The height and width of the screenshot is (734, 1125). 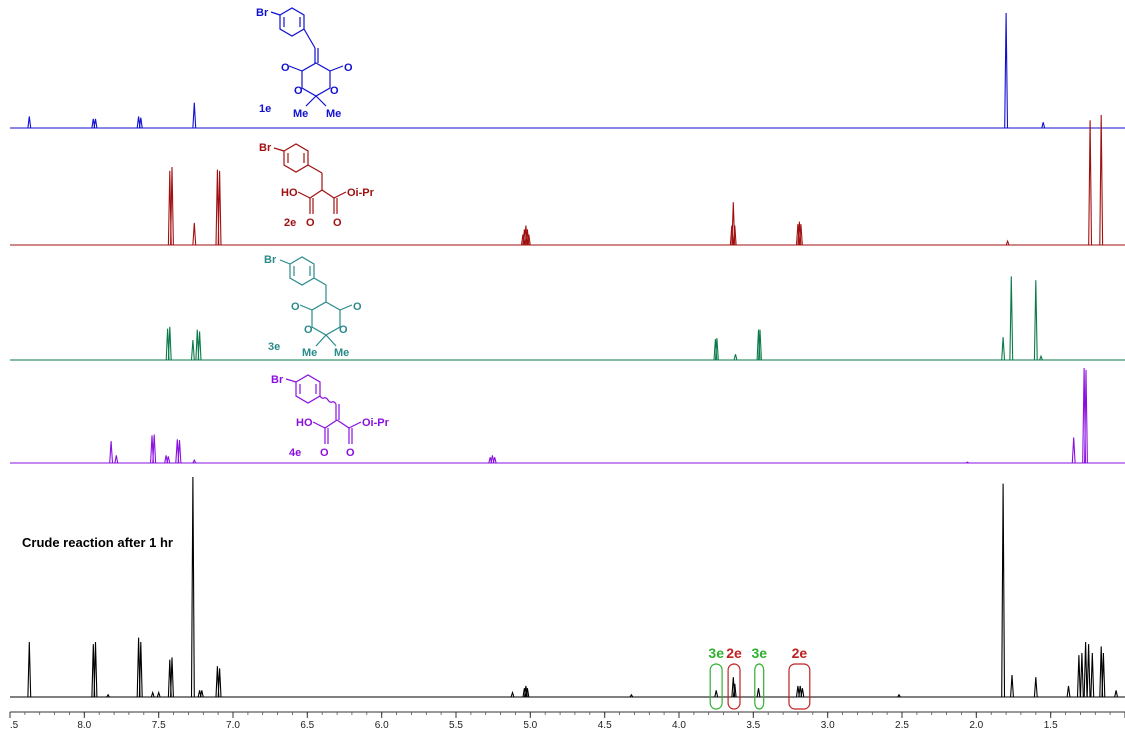 What do you see at coordinates (307, 724) in the screenshot?
I see `x-tick-label: 6.5` at bounding box center [307, 724].